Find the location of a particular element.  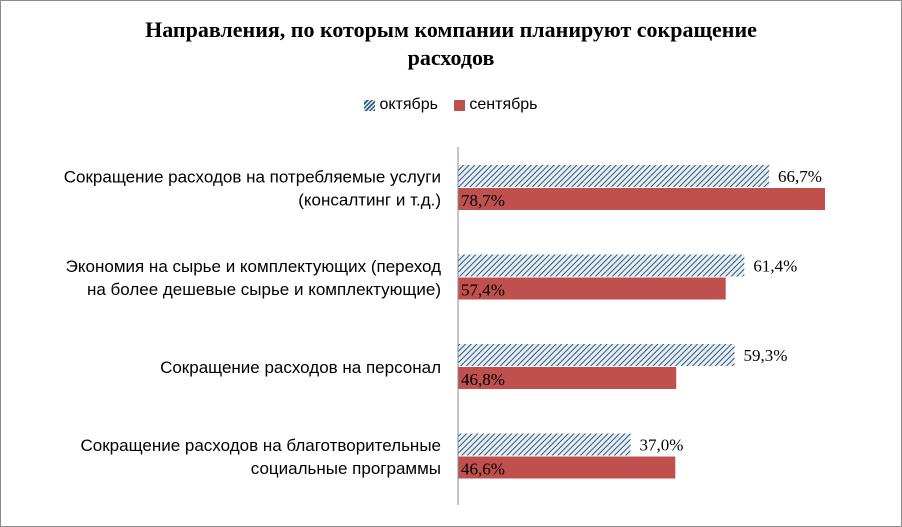

legend-swatch-october is located at coordinates (370, 105).